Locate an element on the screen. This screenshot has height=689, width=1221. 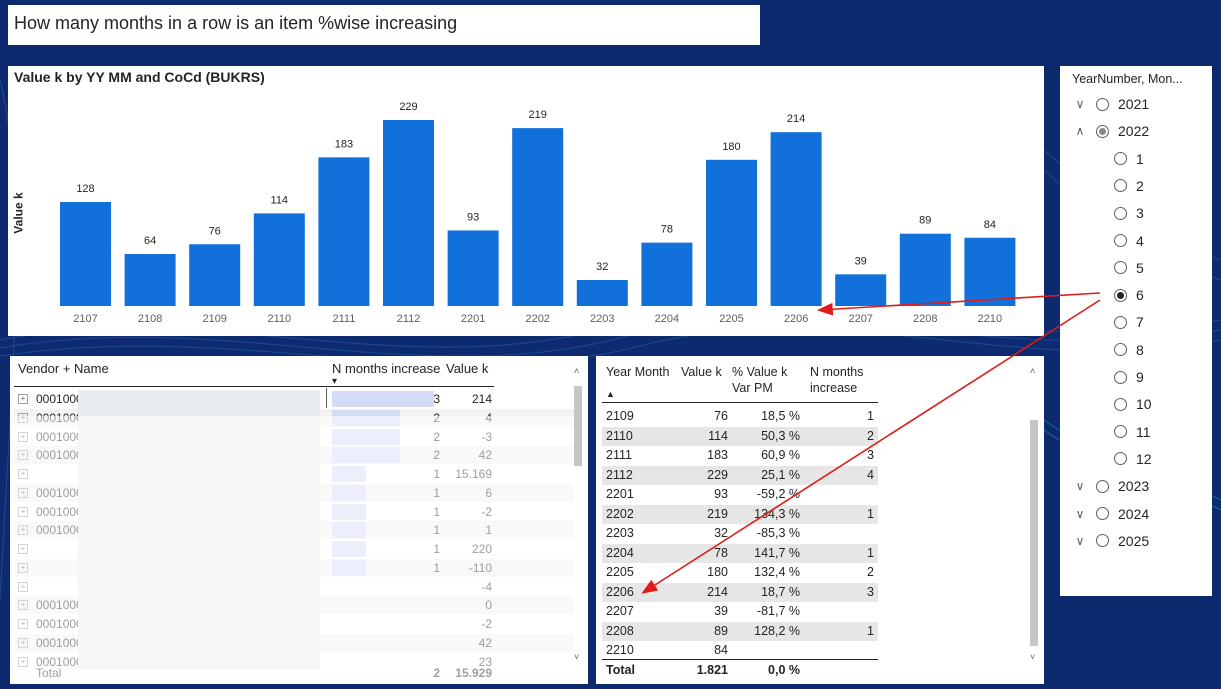
slicer-month-3: 3 is located at coordinates (1129, 213).